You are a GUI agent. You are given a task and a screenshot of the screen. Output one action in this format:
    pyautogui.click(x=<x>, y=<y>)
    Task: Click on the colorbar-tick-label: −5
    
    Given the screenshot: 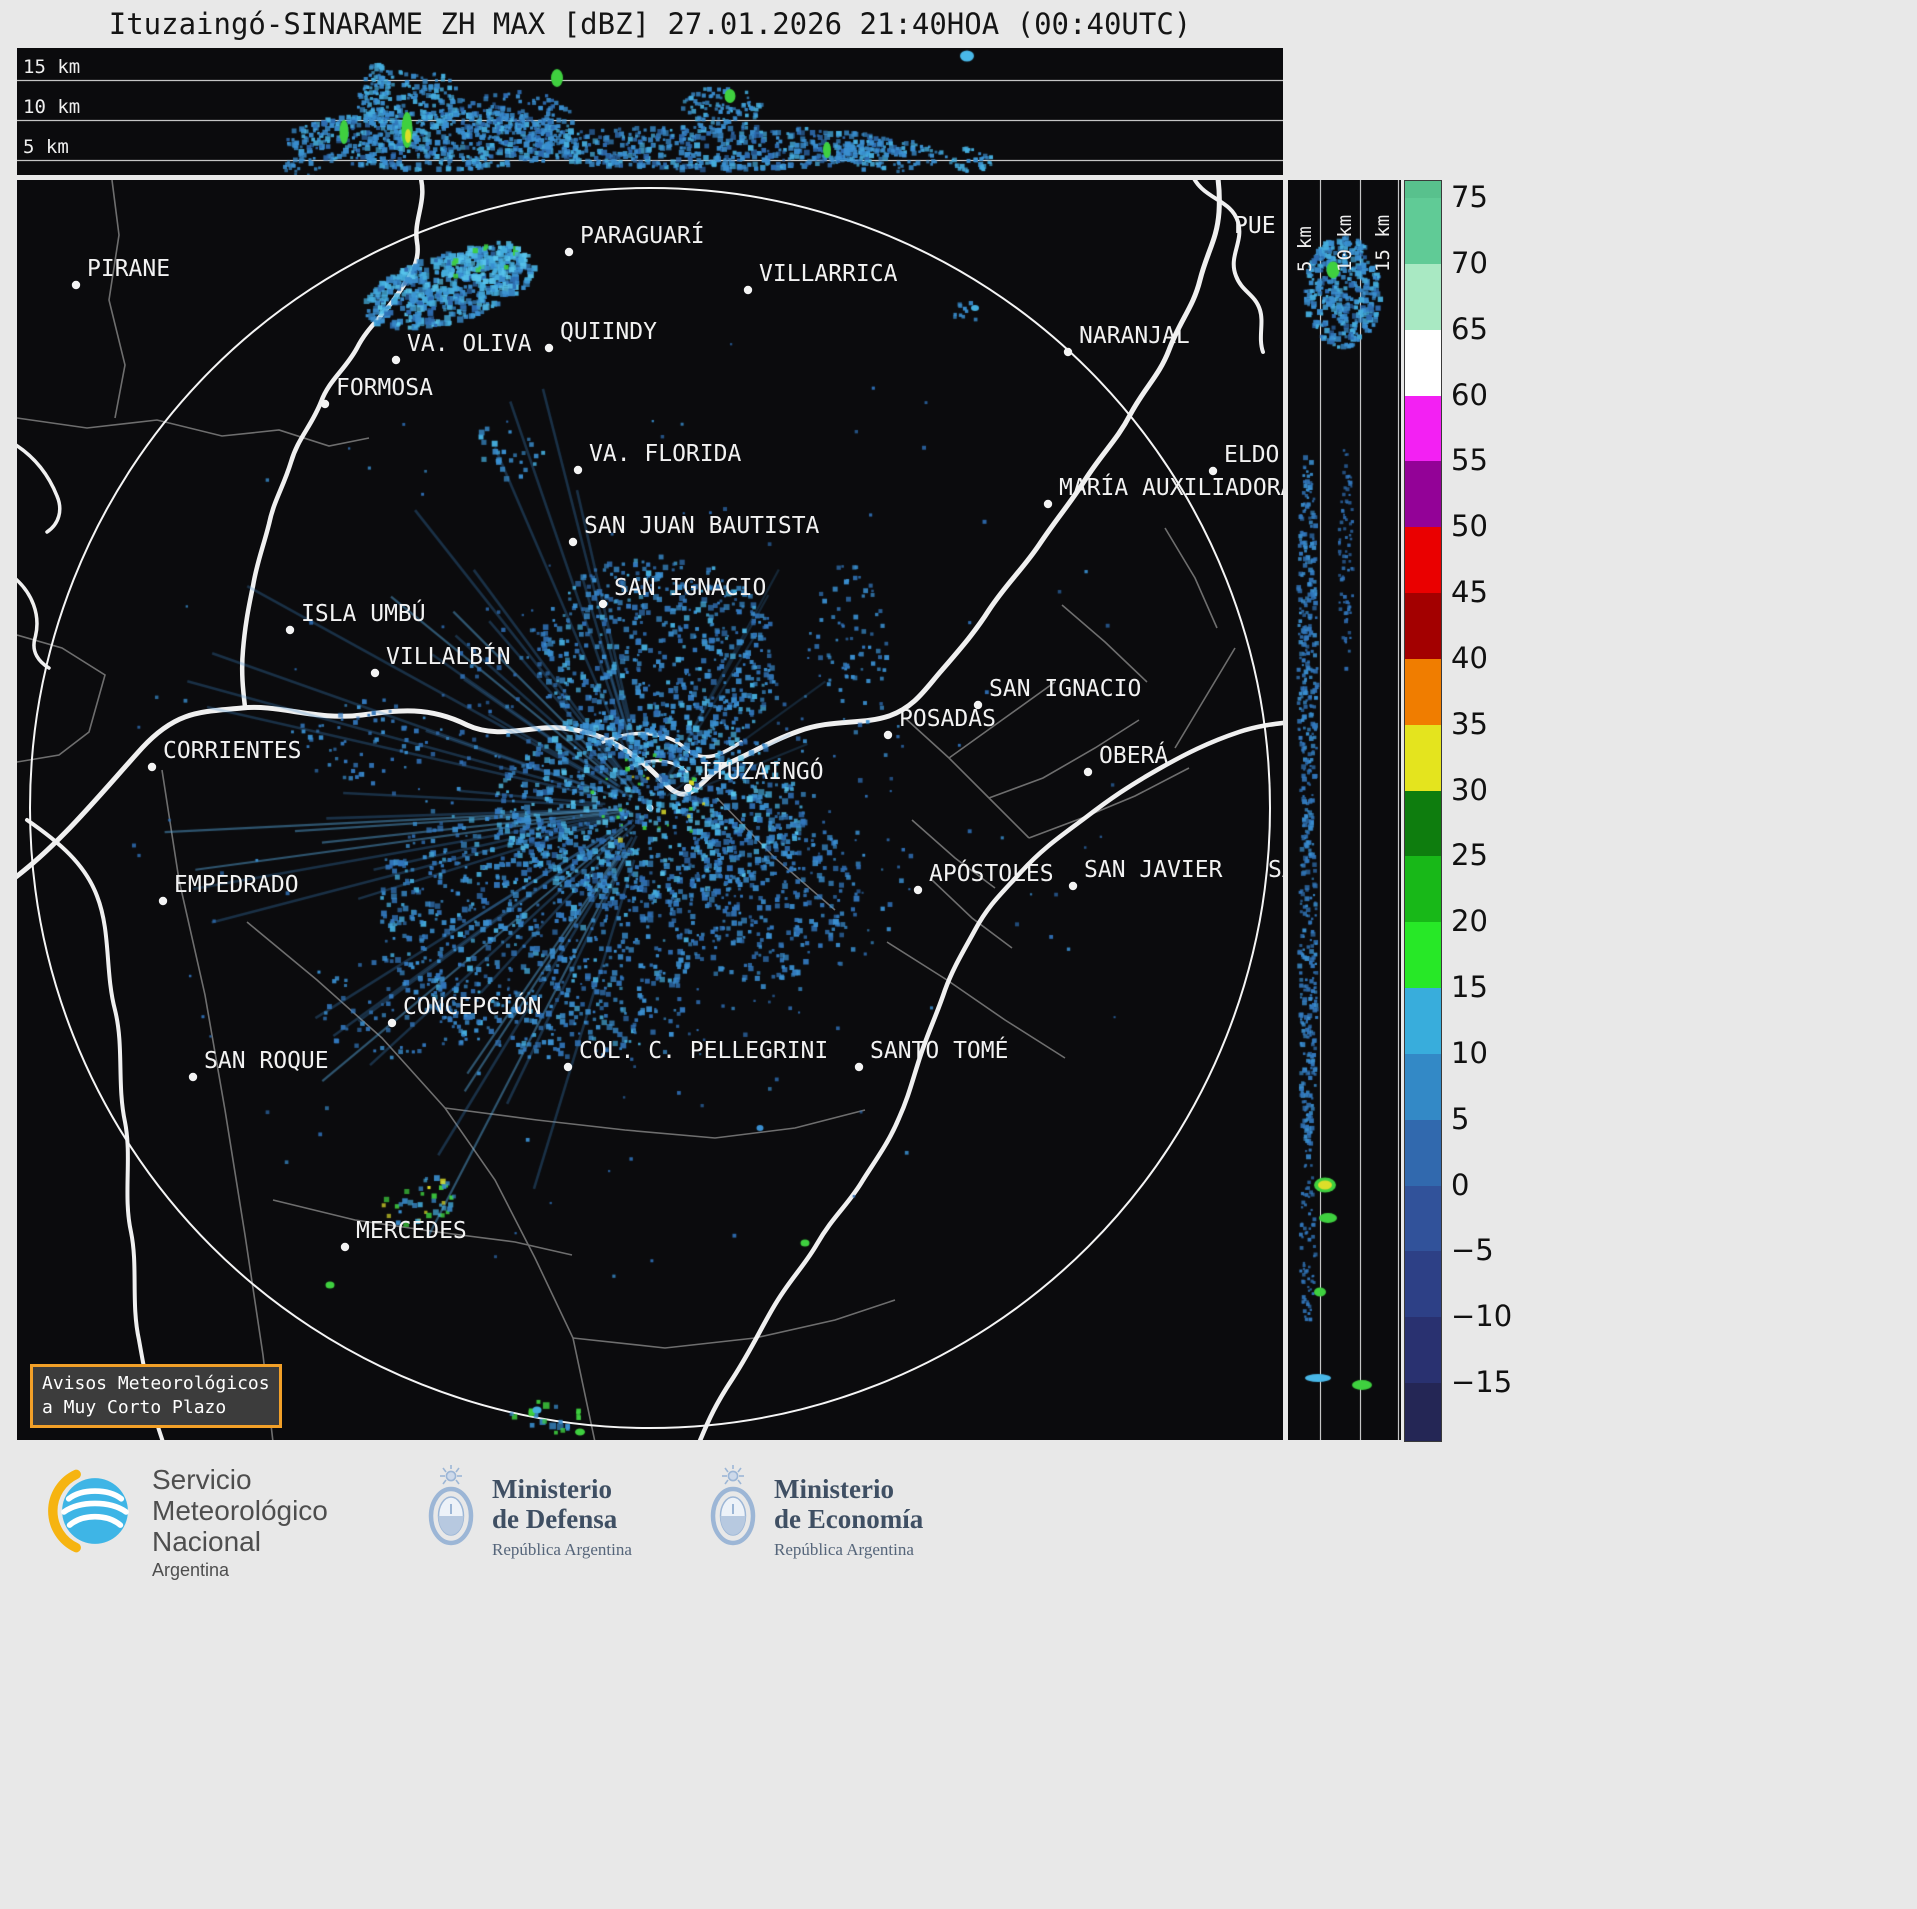 What is the action you would take?
    pyautogui.click(x=1472, y=1250)
    